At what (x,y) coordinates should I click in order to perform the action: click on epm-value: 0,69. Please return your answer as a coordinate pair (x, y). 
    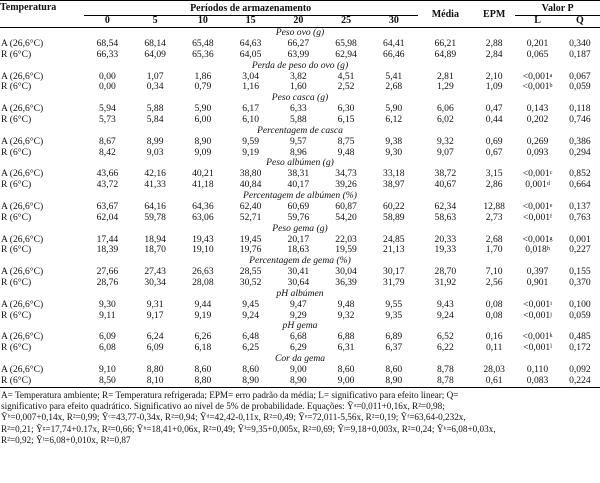
    Looking at the image, I should click on (494, 141).